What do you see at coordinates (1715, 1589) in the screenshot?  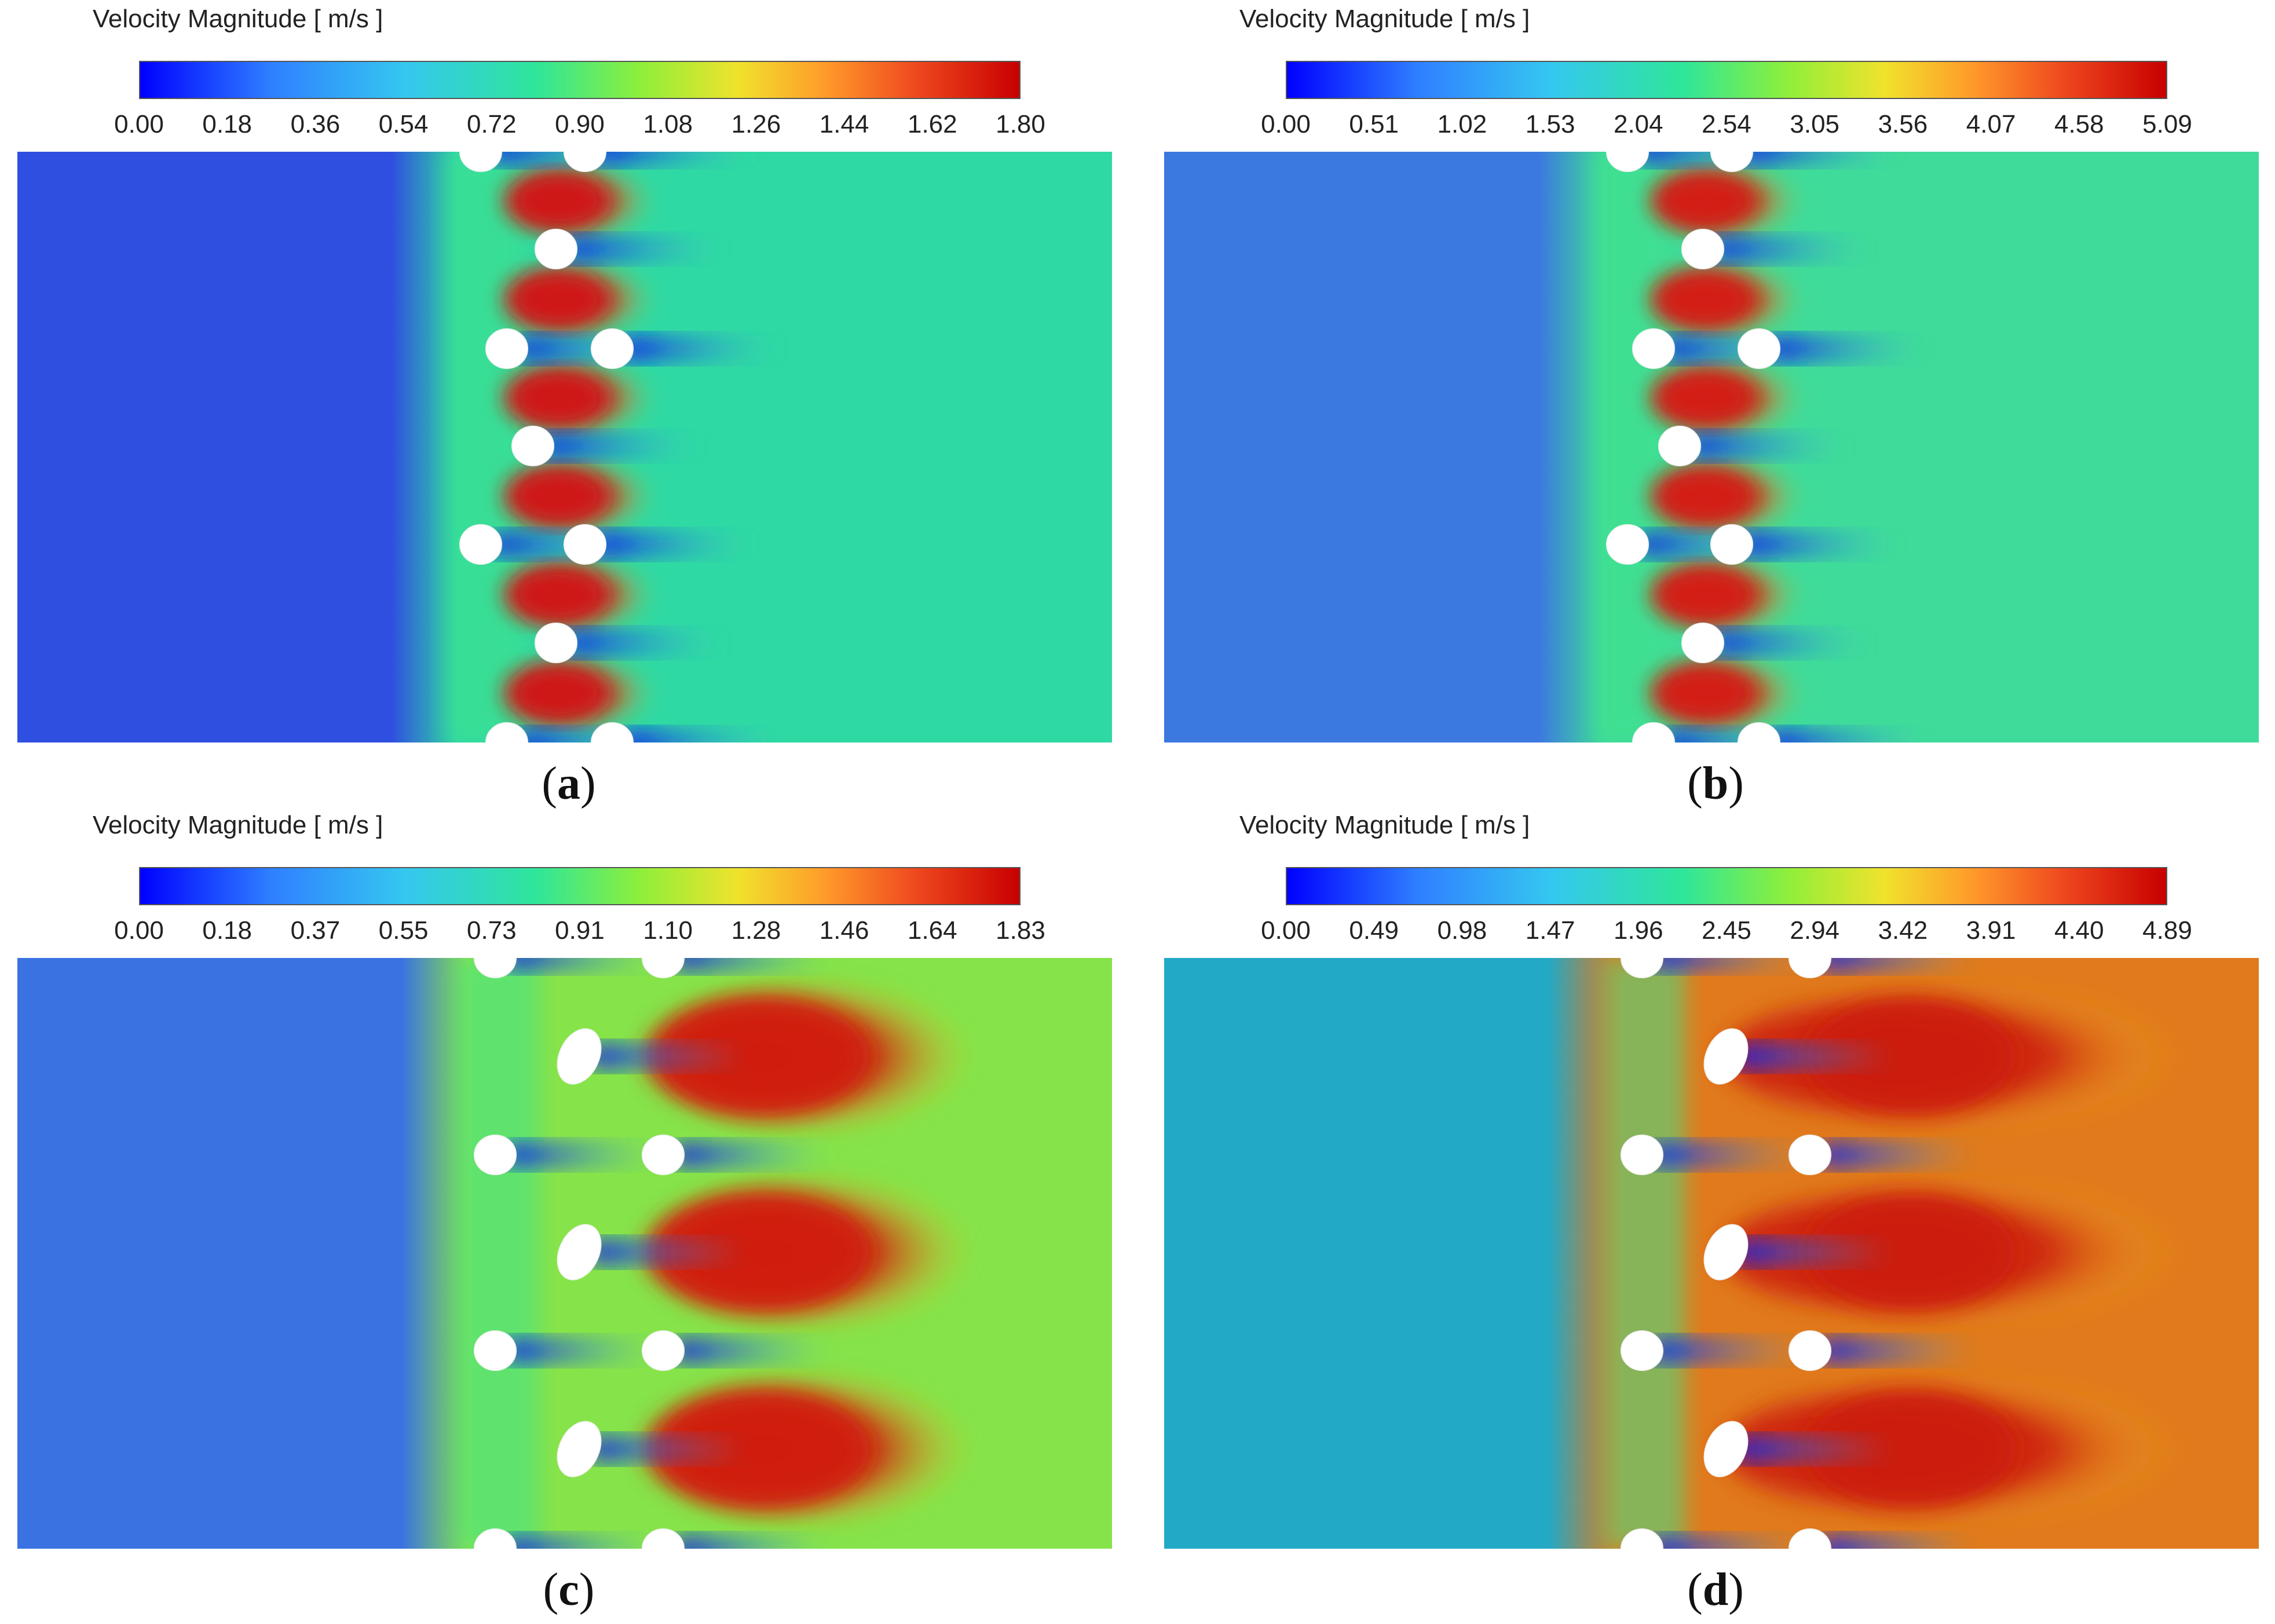 I see `panel-caption: (d)` at bounding box center [1715, 1589].